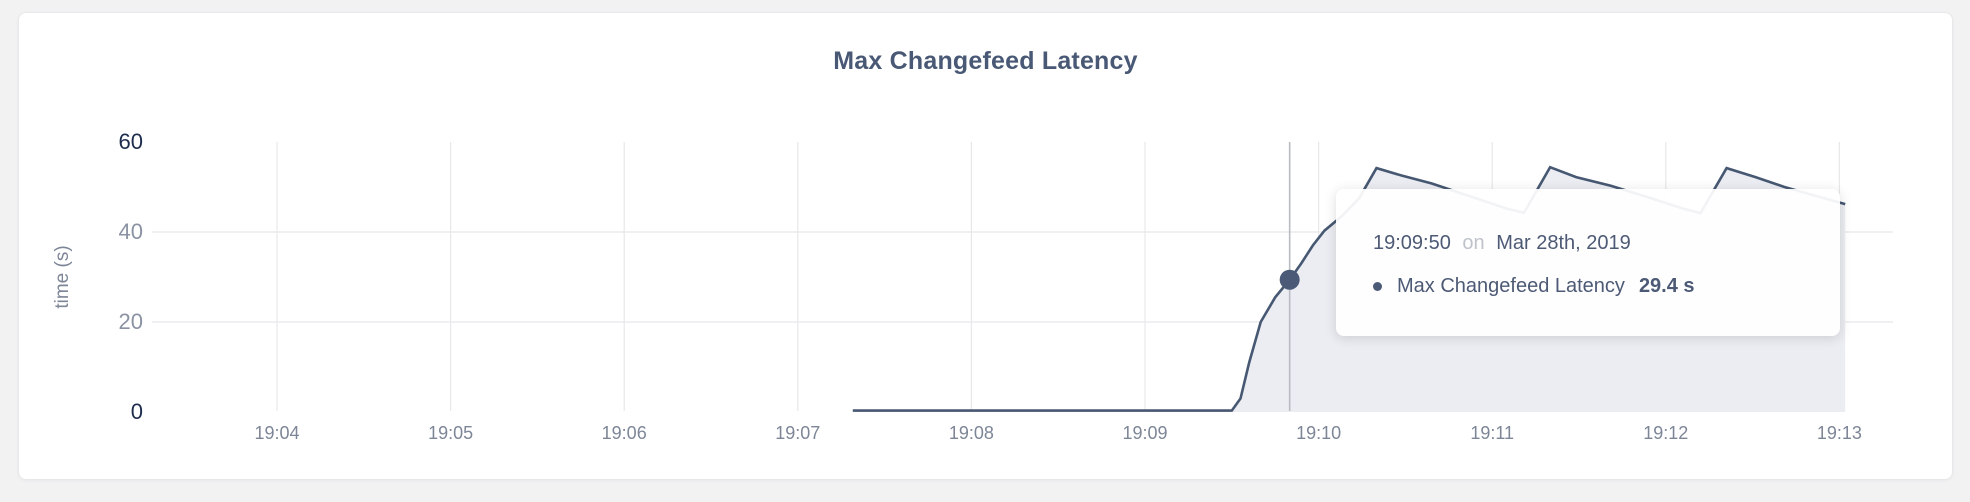  I want to click on x-tick-label: 19:13, so click(1839, 433).